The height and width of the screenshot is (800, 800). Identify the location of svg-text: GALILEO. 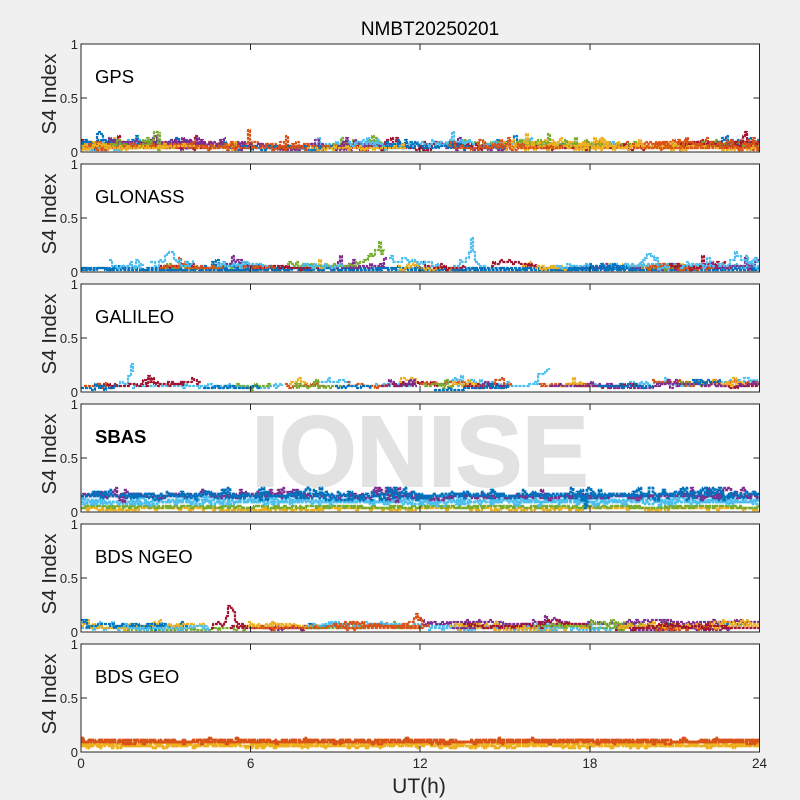
(134, 316).